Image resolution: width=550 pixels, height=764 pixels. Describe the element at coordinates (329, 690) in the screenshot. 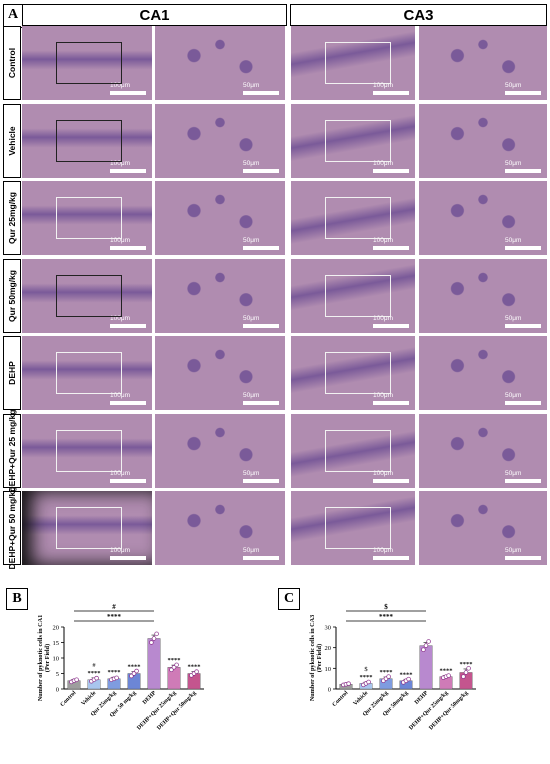

I see `y-tick-label: 0` at that location.